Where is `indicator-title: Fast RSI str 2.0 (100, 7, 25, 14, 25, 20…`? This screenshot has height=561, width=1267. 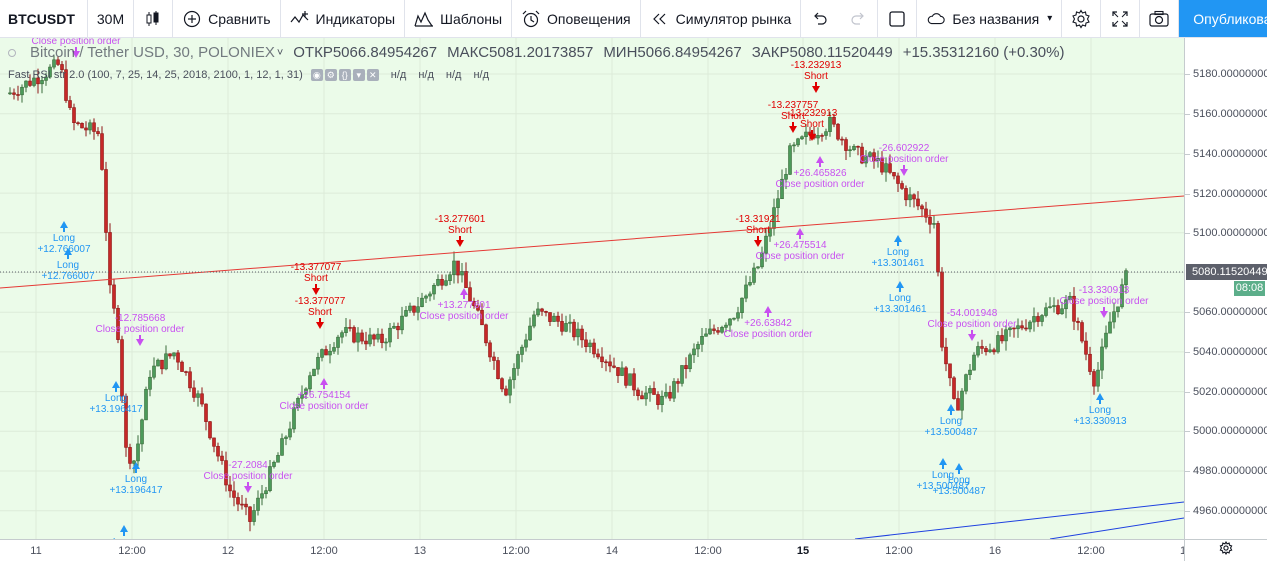 indicator-title: Fast RSI str 2.0 (100, 7, 25, 14, 25, 20… is located at coordinates (155, 75).